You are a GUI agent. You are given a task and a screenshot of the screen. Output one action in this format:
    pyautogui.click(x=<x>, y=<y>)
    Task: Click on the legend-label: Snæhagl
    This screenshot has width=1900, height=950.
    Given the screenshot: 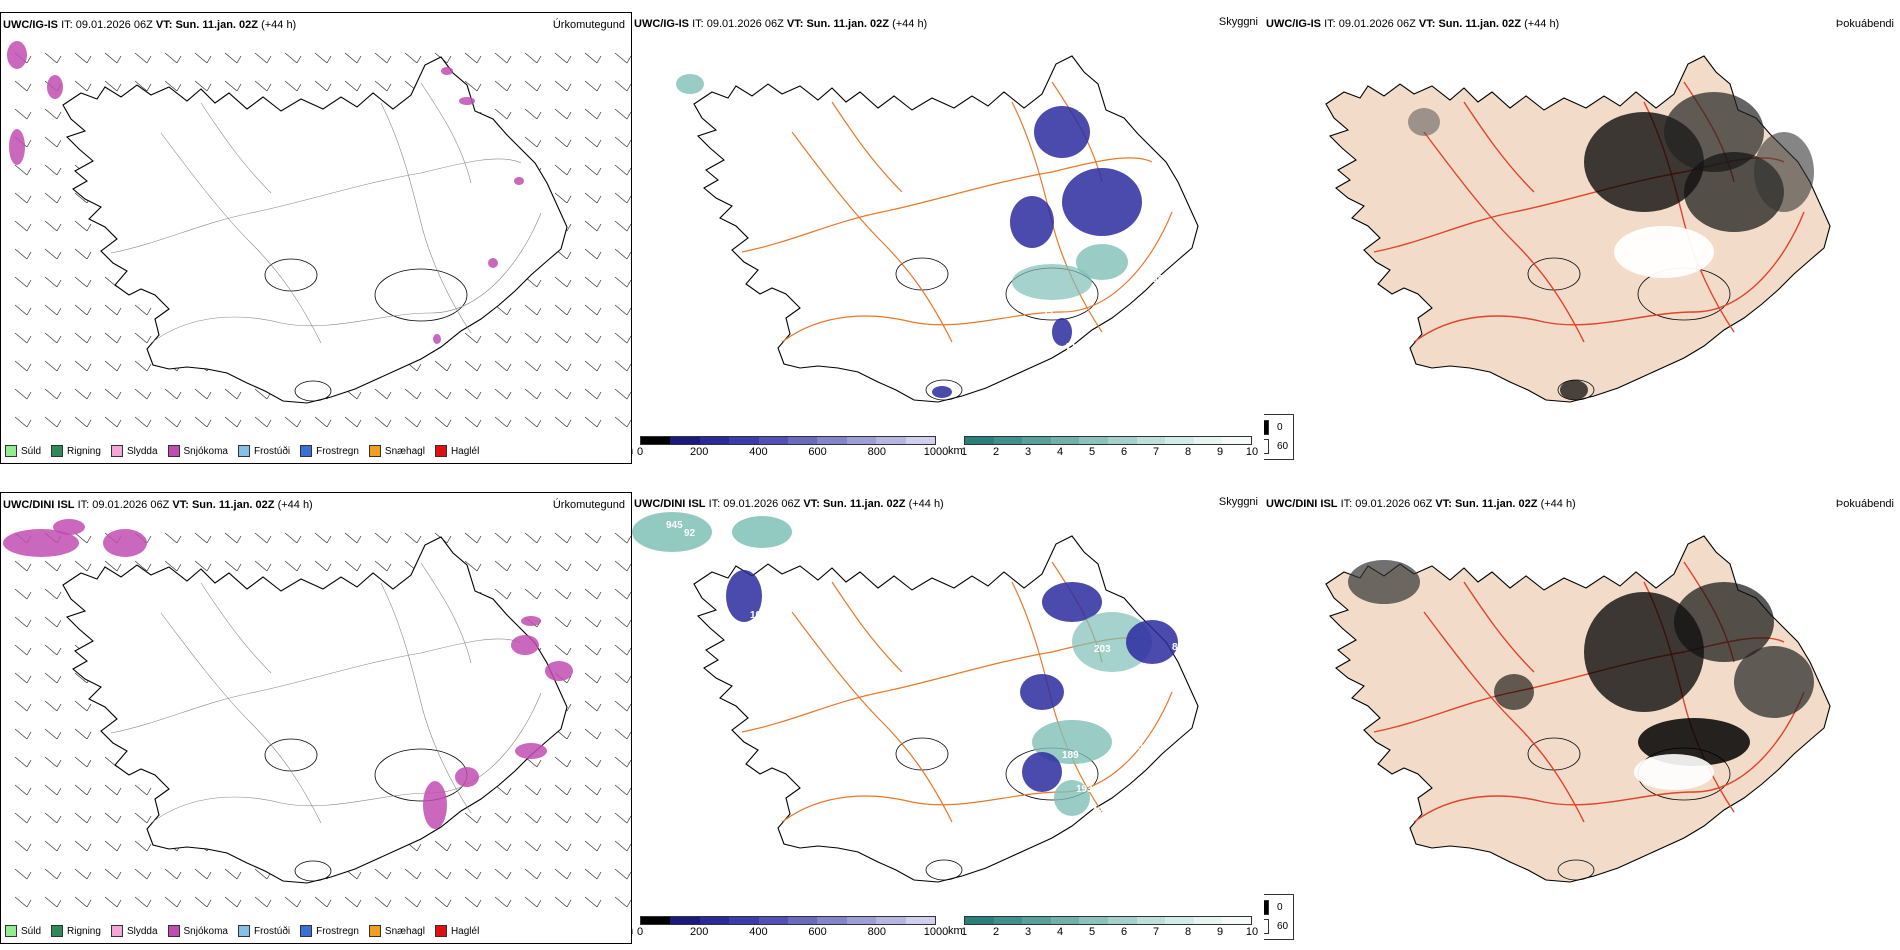 What is the action you would take?
    pyautogui.click(x=404, y=931)
    